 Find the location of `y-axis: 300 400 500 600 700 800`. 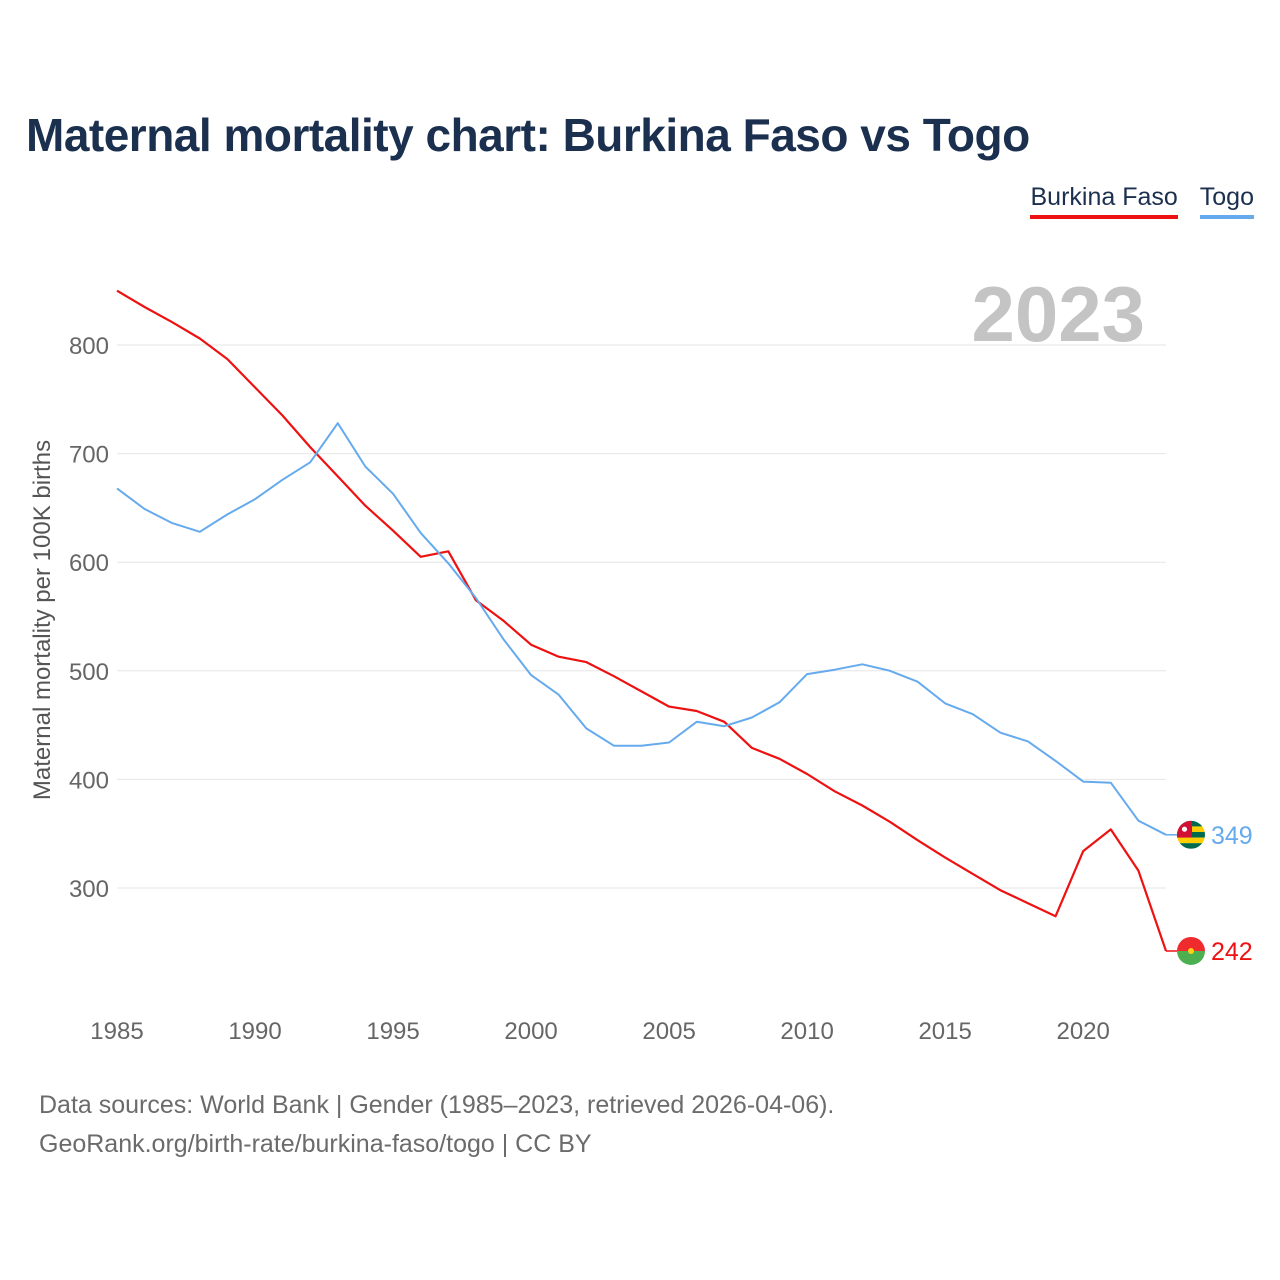

y-axis: 300 400 500 600 700 800 is located at coordinates (89, 618).